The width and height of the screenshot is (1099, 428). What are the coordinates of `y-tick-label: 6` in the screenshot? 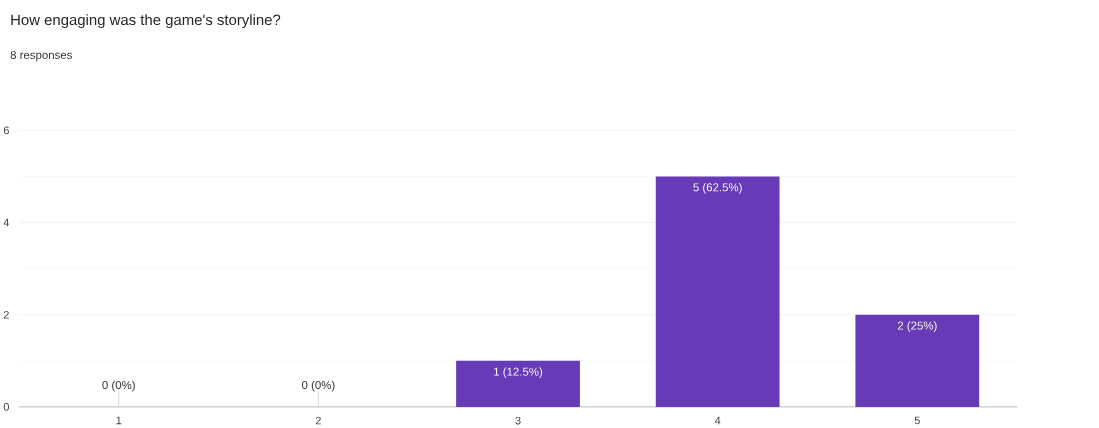 It's located at (6, 130).